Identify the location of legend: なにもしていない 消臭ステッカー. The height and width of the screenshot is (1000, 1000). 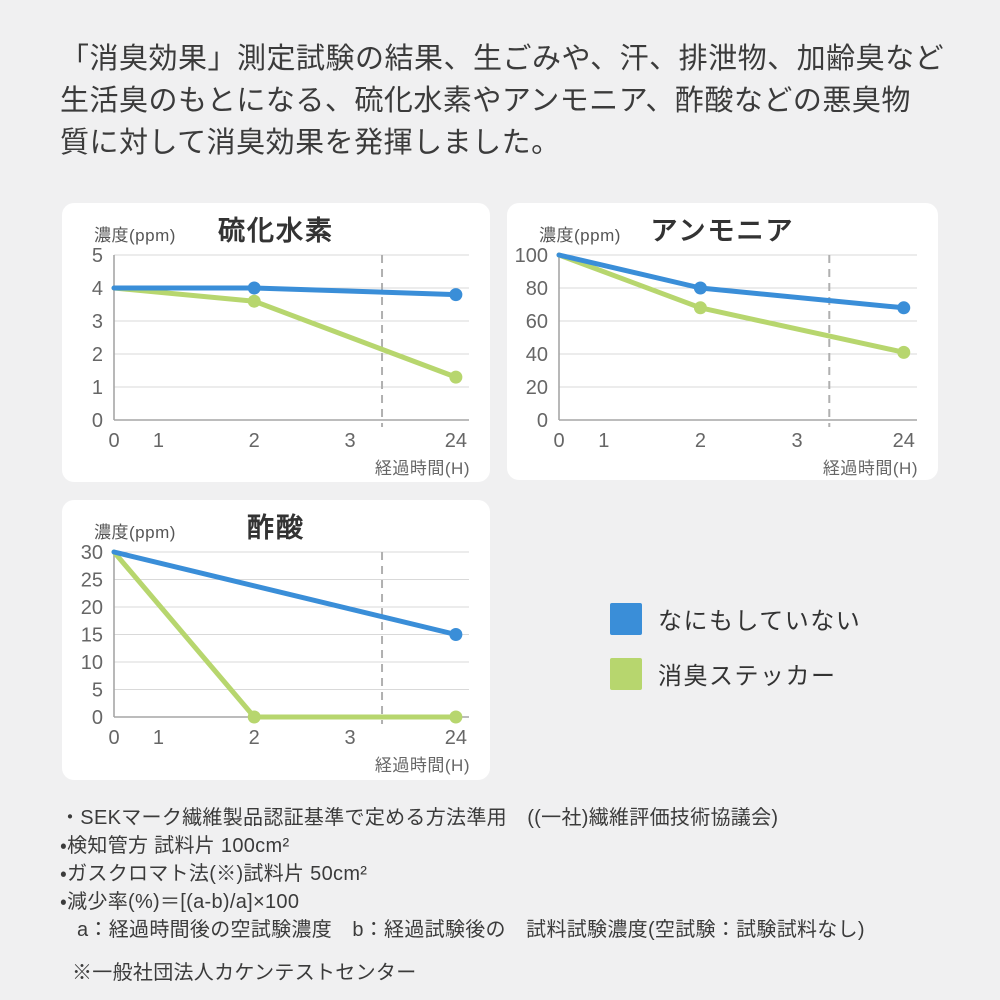
(735, 656).